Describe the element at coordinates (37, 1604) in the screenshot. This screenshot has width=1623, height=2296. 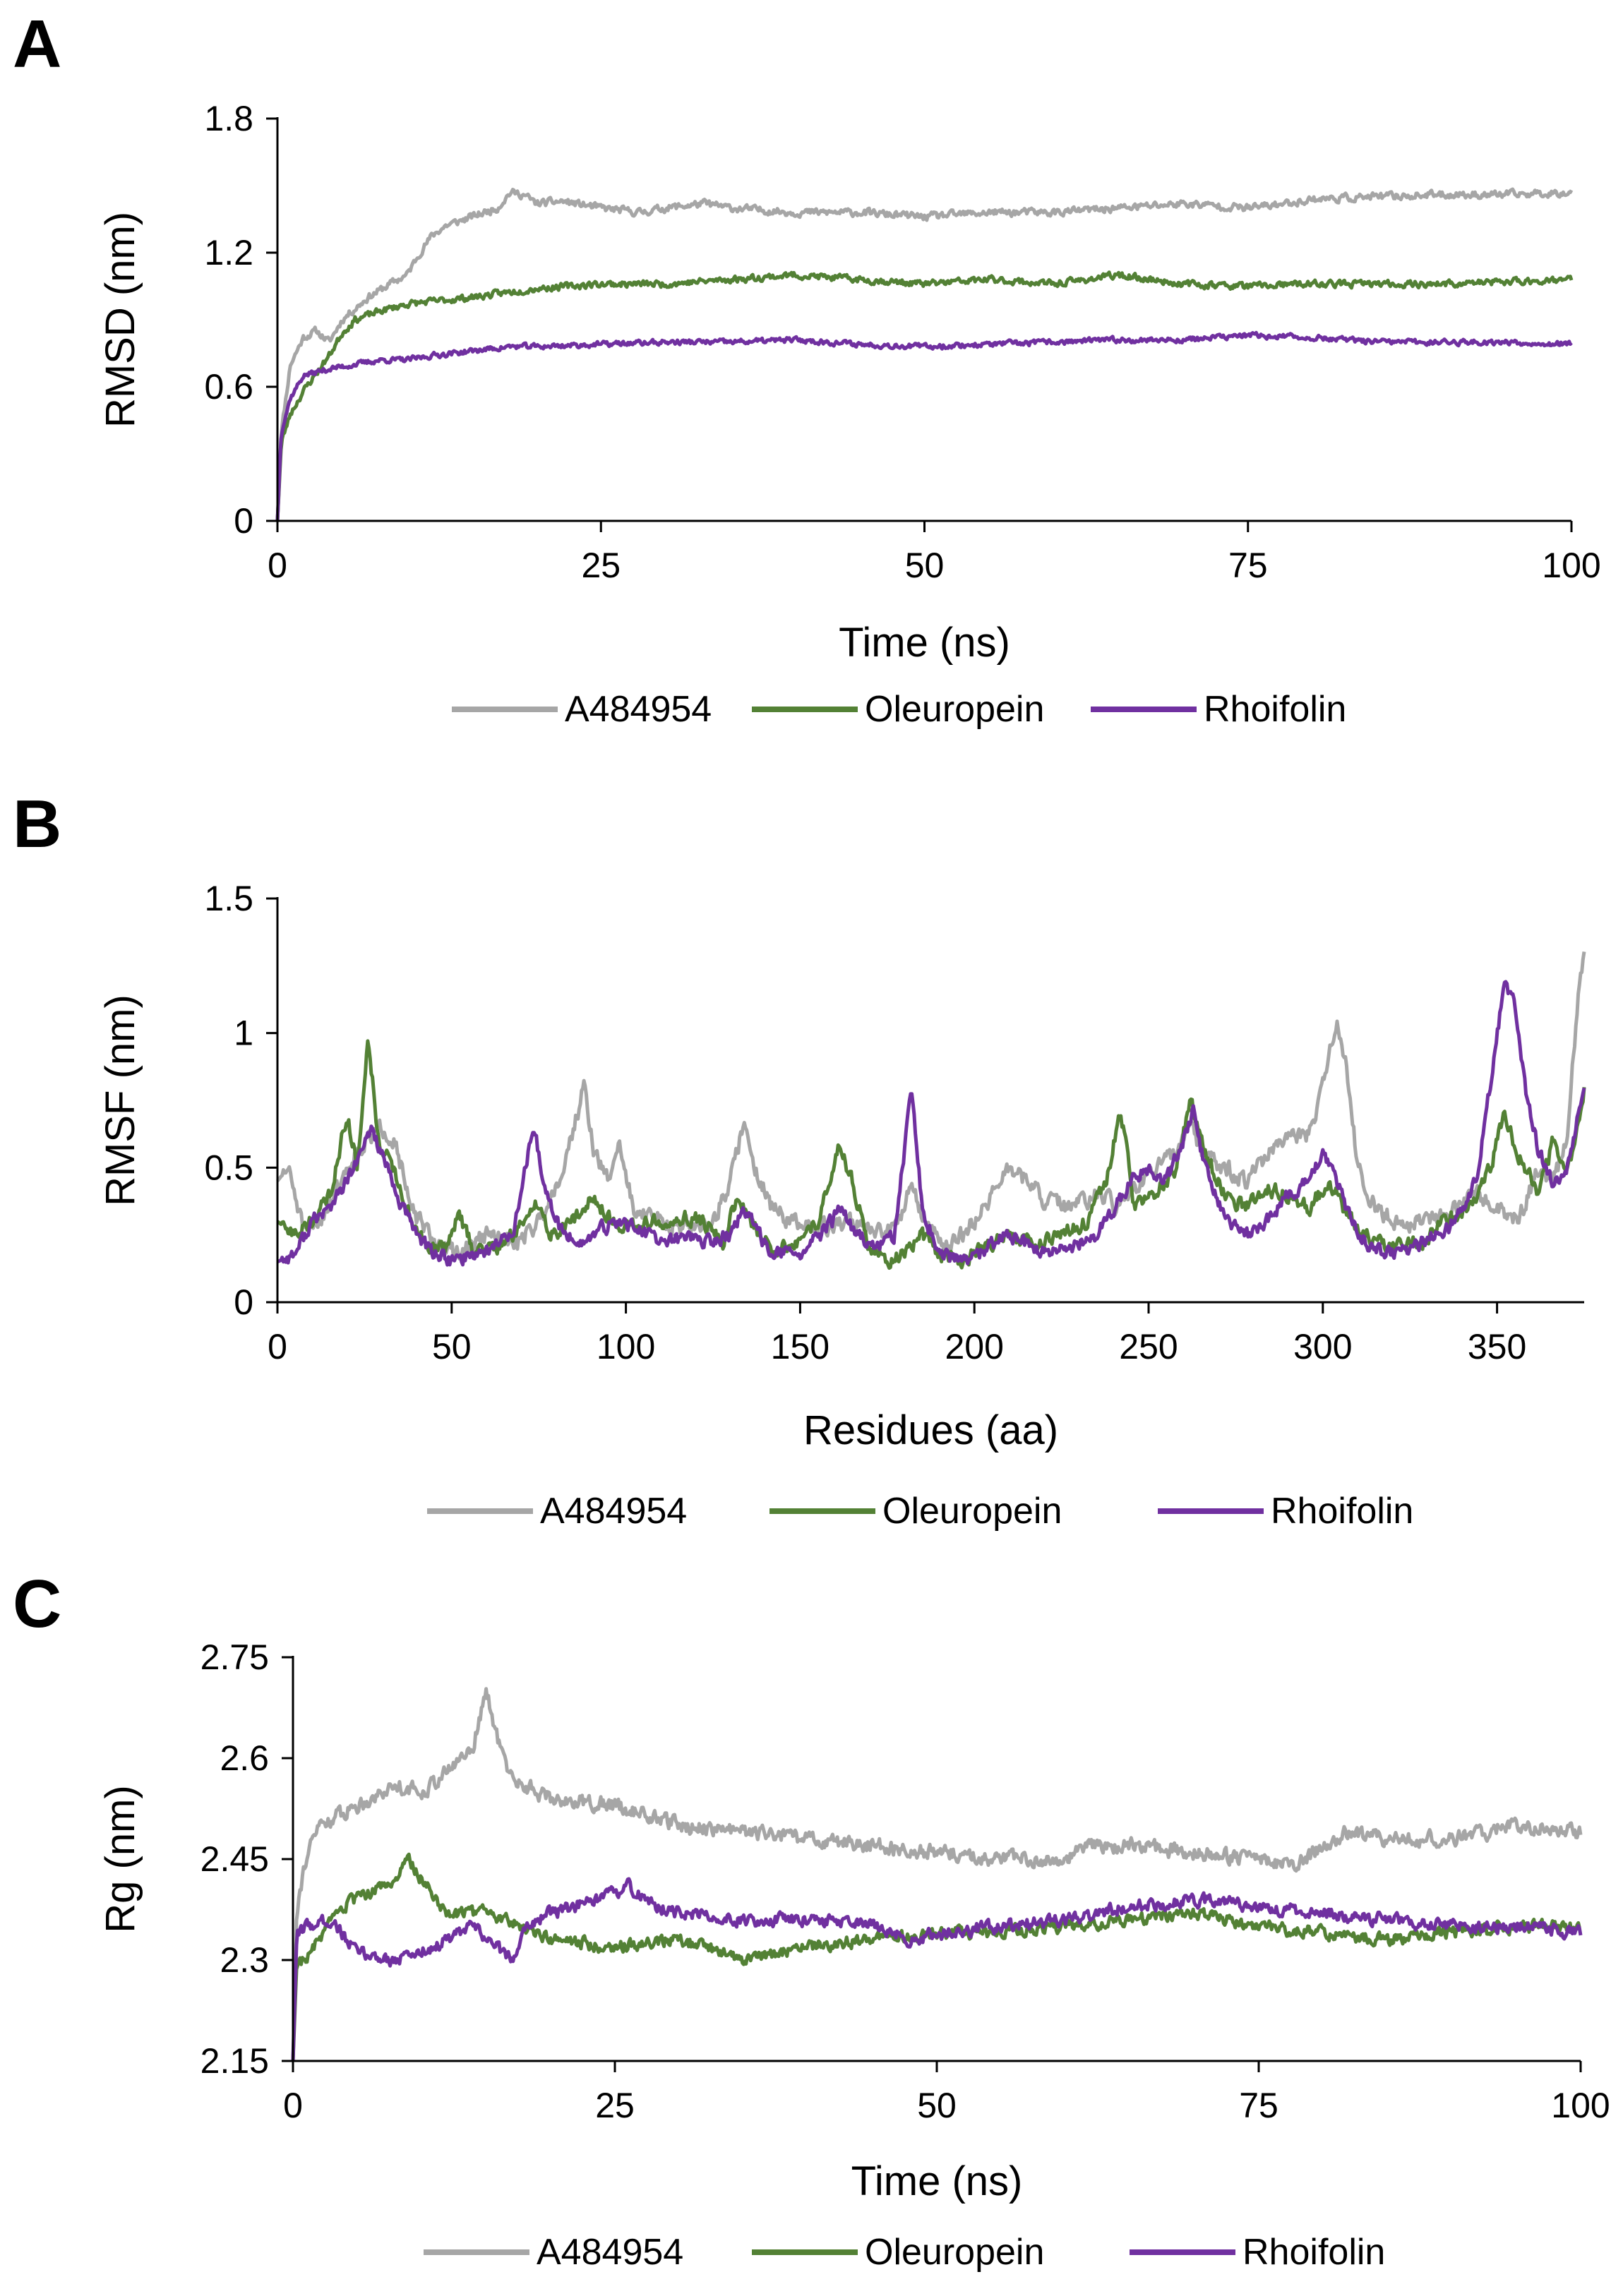
I see `panel-letter-c: C` at that location.